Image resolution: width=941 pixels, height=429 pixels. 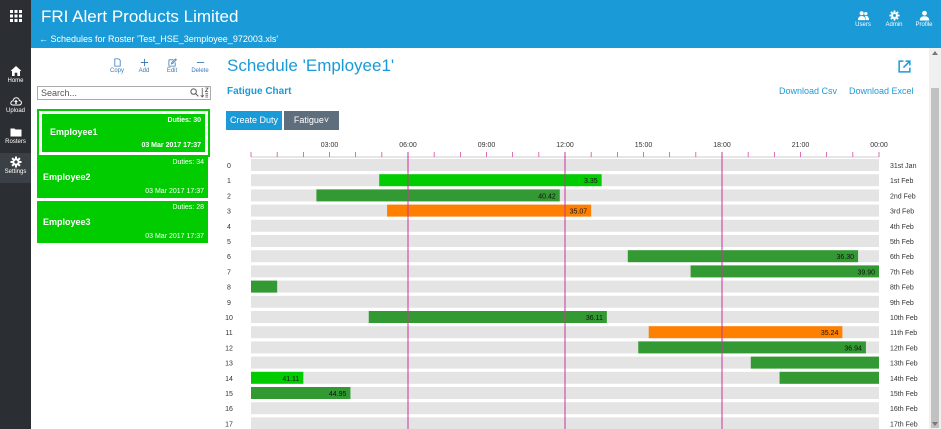 I want to click on nav-upload: Upload, so click(x=15, y=107).